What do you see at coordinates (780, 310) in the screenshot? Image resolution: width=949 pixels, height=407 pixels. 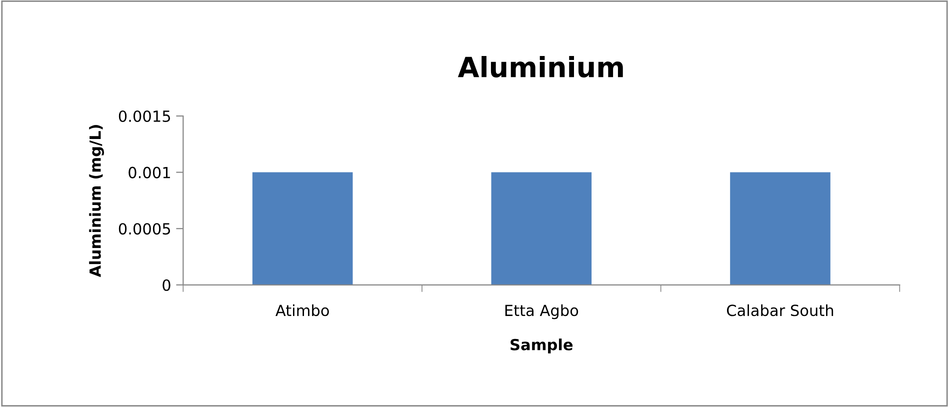 I see `x-tick-label: Calabar South` at bounding box center [780, 310].